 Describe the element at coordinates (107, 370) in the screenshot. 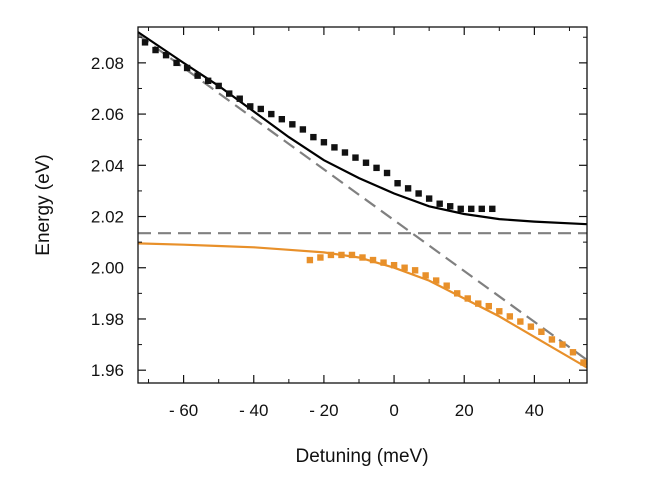

I see `y-tick-label: 1.96` at that location.